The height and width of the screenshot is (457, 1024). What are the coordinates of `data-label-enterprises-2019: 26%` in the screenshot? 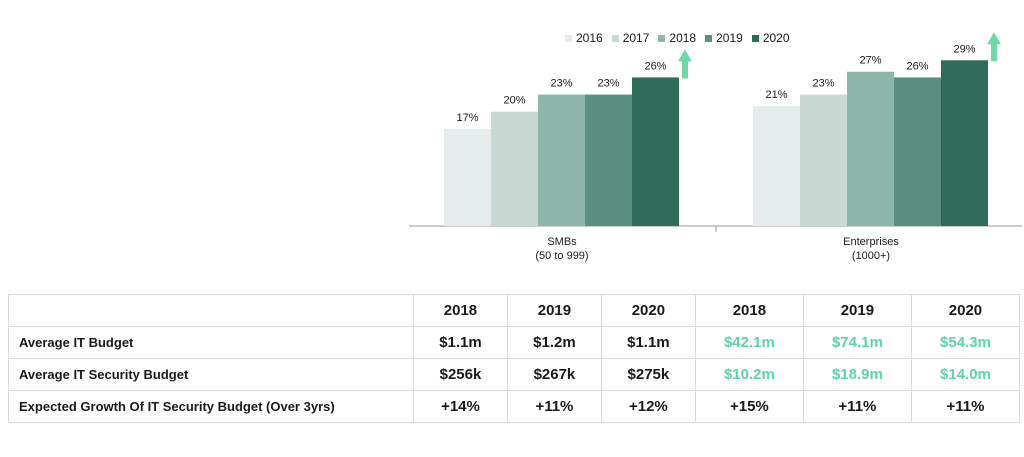 It's located at (917, 66).